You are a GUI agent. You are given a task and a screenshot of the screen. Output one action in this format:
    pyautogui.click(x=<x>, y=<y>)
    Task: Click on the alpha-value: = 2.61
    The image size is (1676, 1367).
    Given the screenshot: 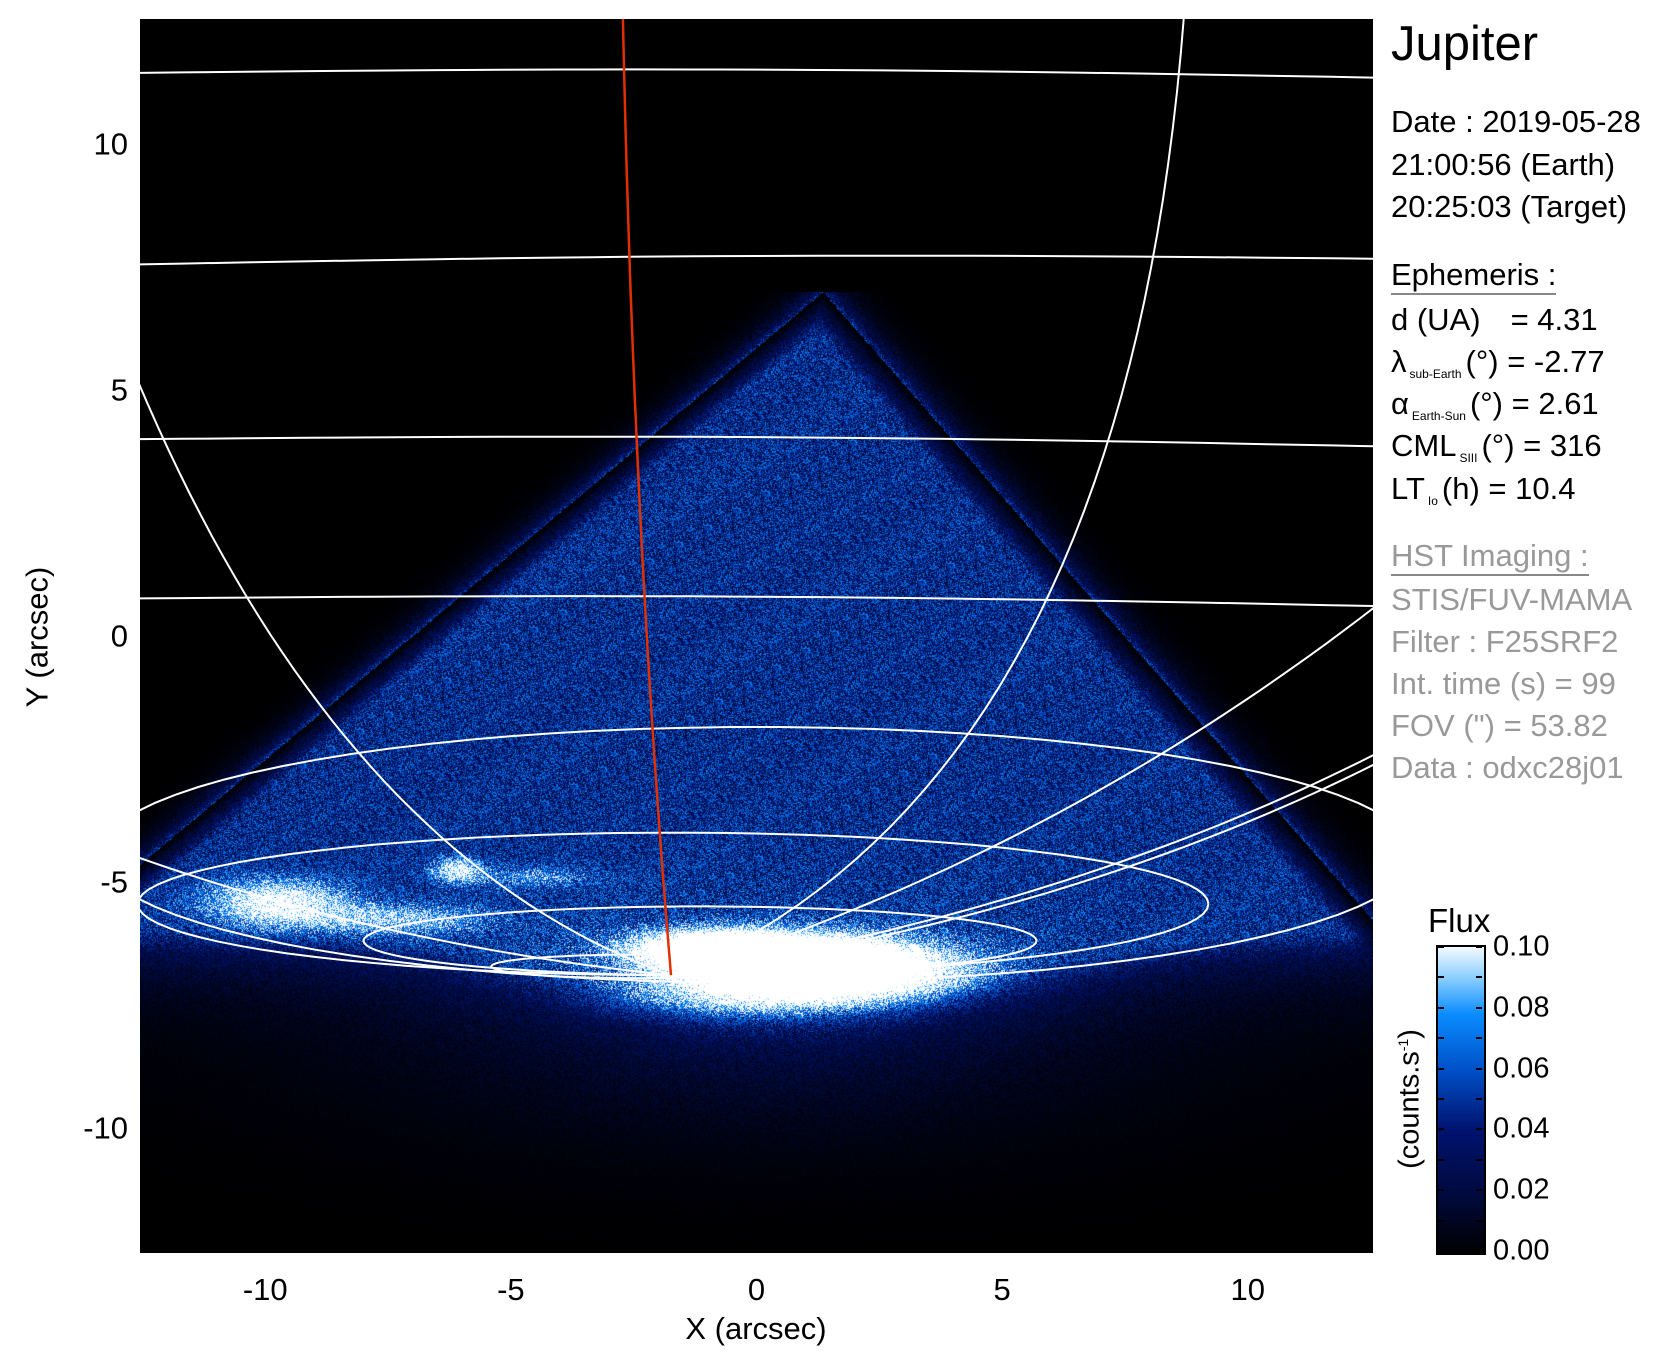 What is the action you would take?
    pyautogui.click(x=1555, y=403)
    